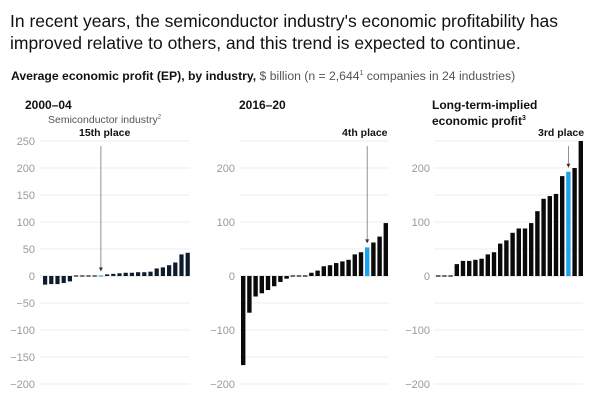  I want to click on panel-title-footnote-marker: 3, so click(524, 118).